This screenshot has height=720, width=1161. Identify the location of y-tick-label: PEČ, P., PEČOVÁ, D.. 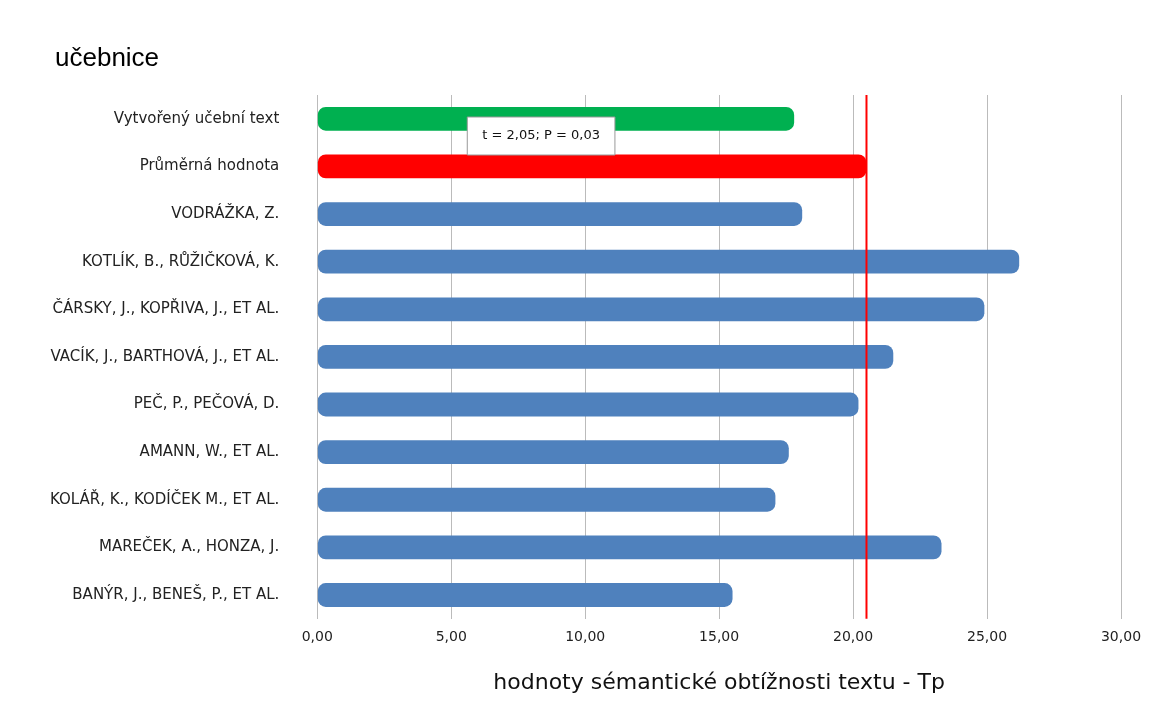
(206, 403).